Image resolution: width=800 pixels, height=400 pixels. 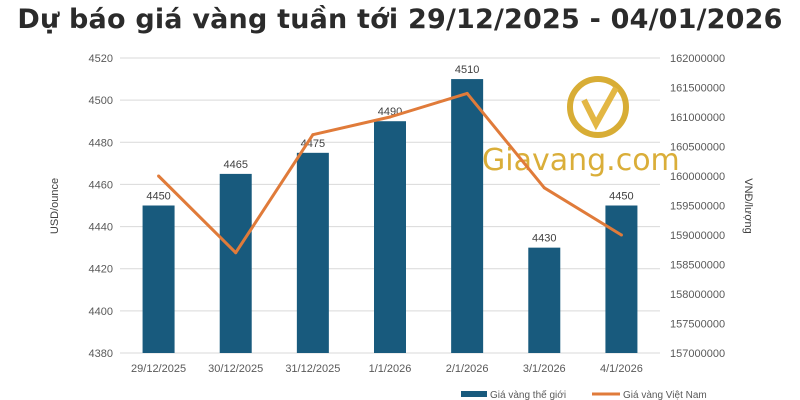 I want to click on y-tick-label: 4440, so click(x=101, y=228).